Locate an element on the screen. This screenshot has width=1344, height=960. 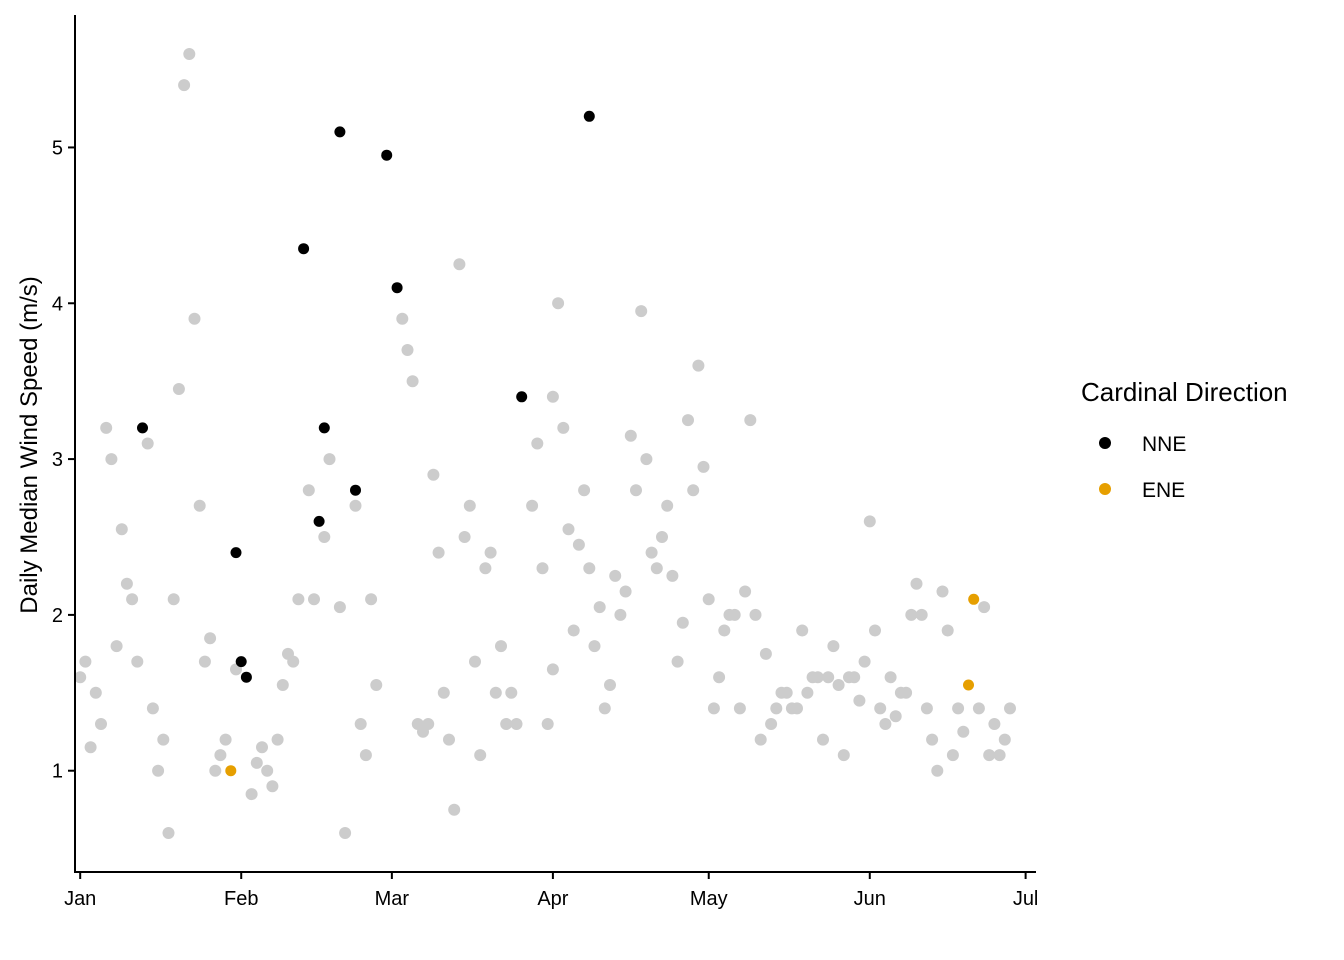
y-tick-label: 1 is located at coordinates (57, 772).